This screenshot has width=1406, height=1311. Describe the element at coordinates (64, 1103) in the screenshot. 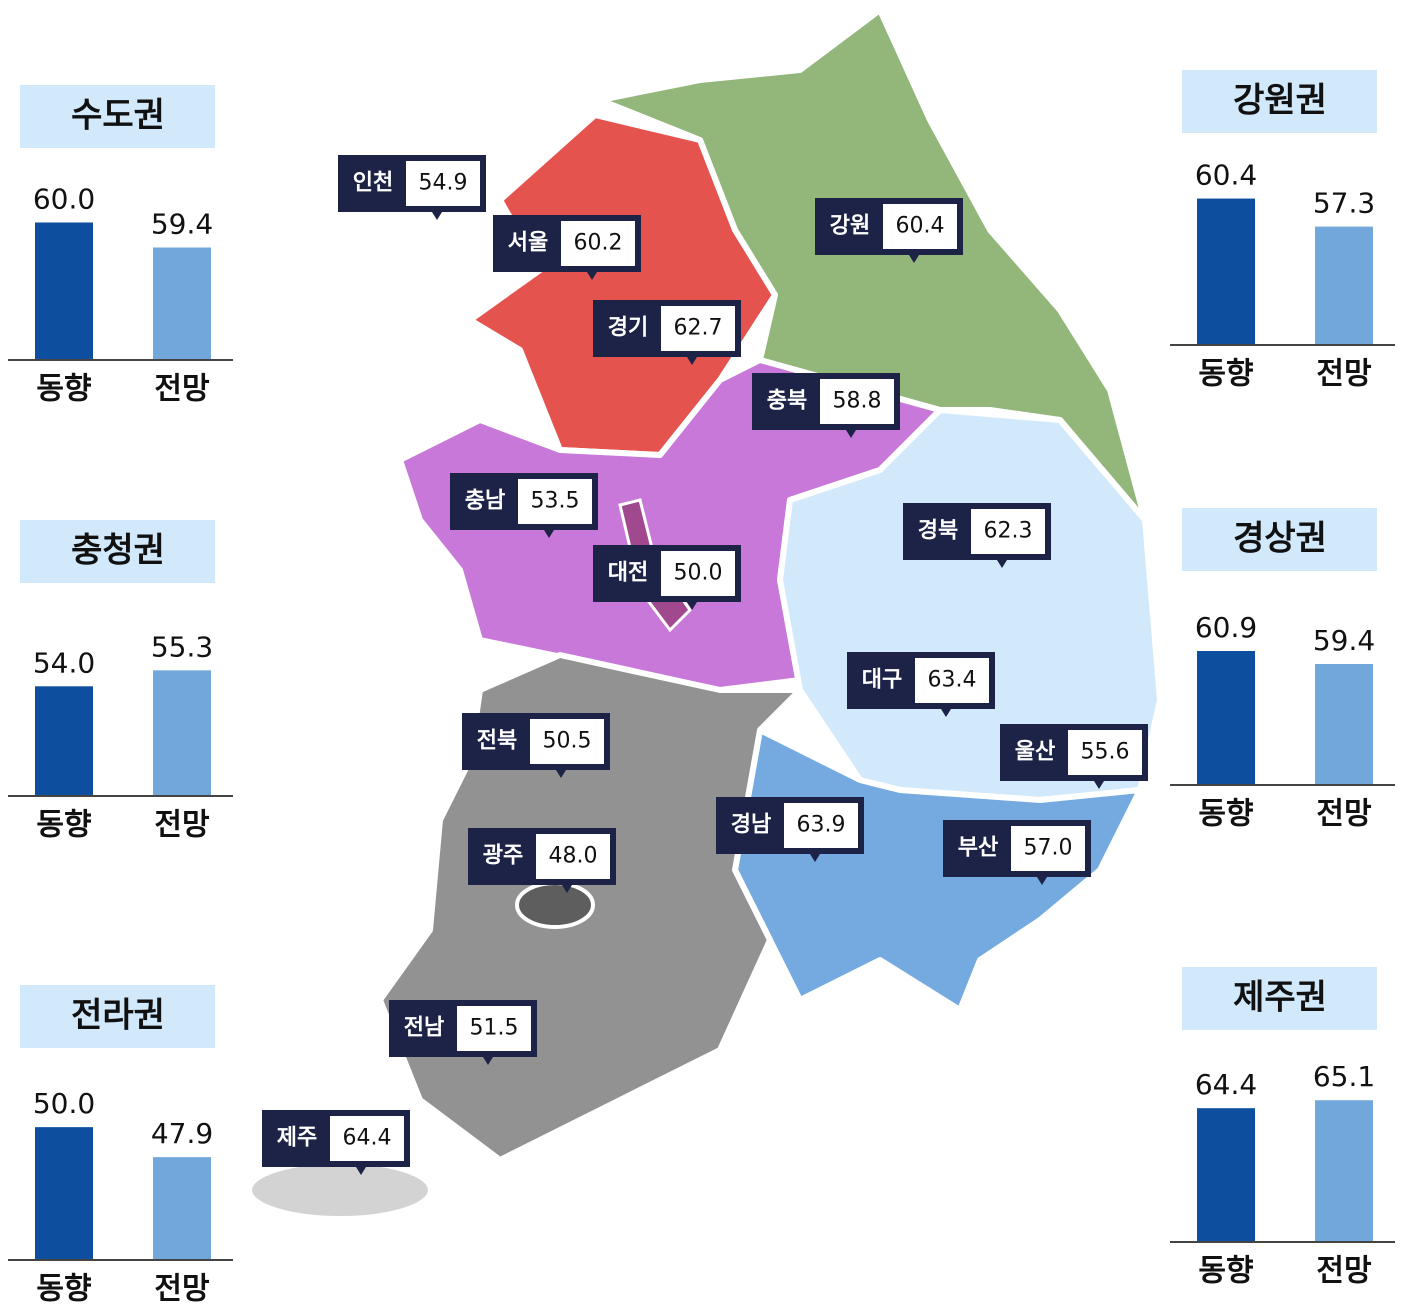

I see `value-label: 50.0` at that location.